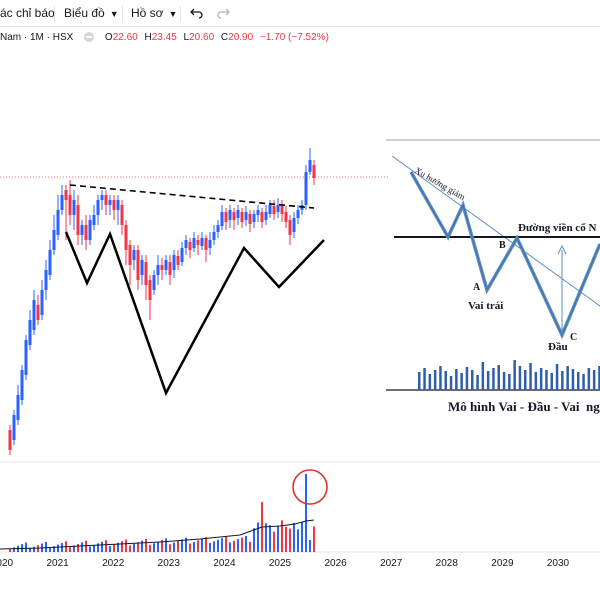  Describe the element at coordinates (241, 37) in the screenshot. I see `close-value: 20.90` at that location.